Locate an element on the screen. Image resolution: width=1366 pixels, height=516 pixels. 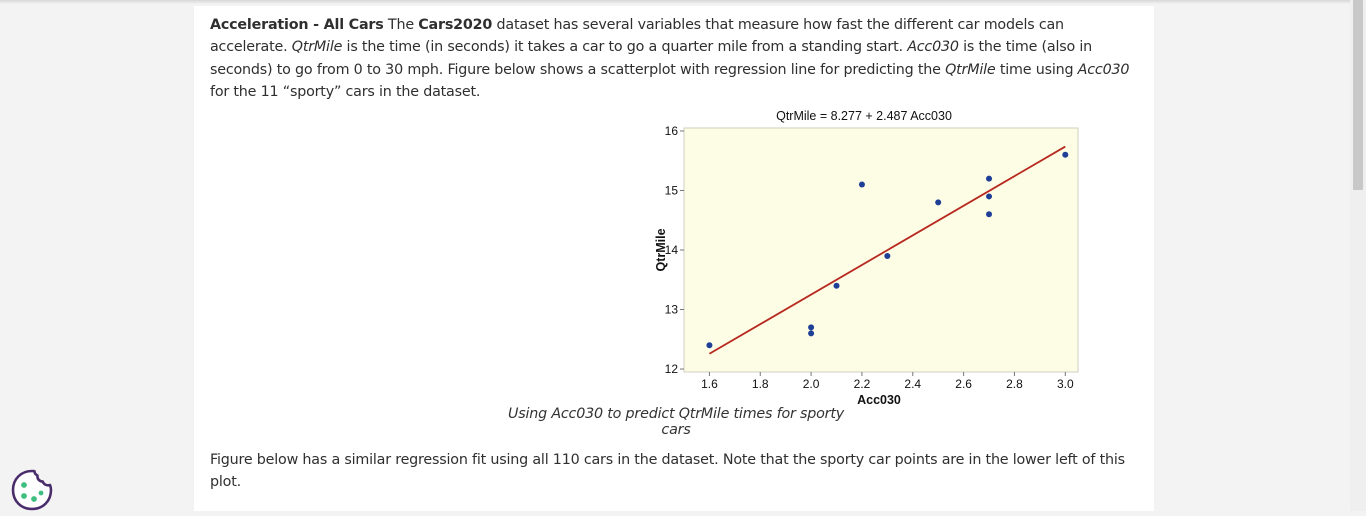
y-tick-label: 13 is located at coordinates (672, 310).